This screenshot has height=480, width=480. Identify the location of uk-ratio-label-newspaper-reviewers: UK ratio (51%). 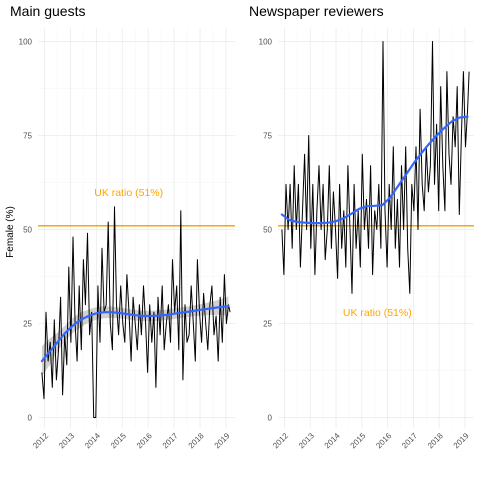
(377, 313).